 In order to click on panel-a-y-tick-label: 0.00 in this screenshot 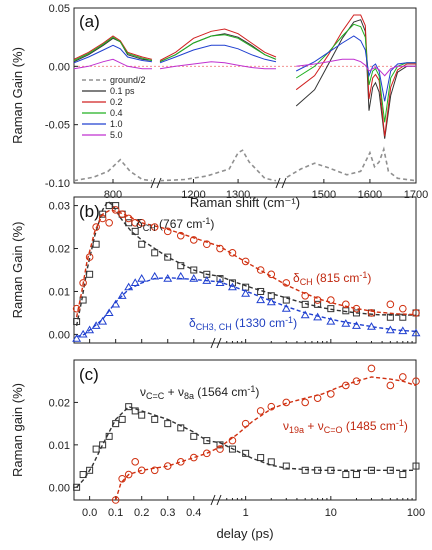, I will do `click(59, 67)`.